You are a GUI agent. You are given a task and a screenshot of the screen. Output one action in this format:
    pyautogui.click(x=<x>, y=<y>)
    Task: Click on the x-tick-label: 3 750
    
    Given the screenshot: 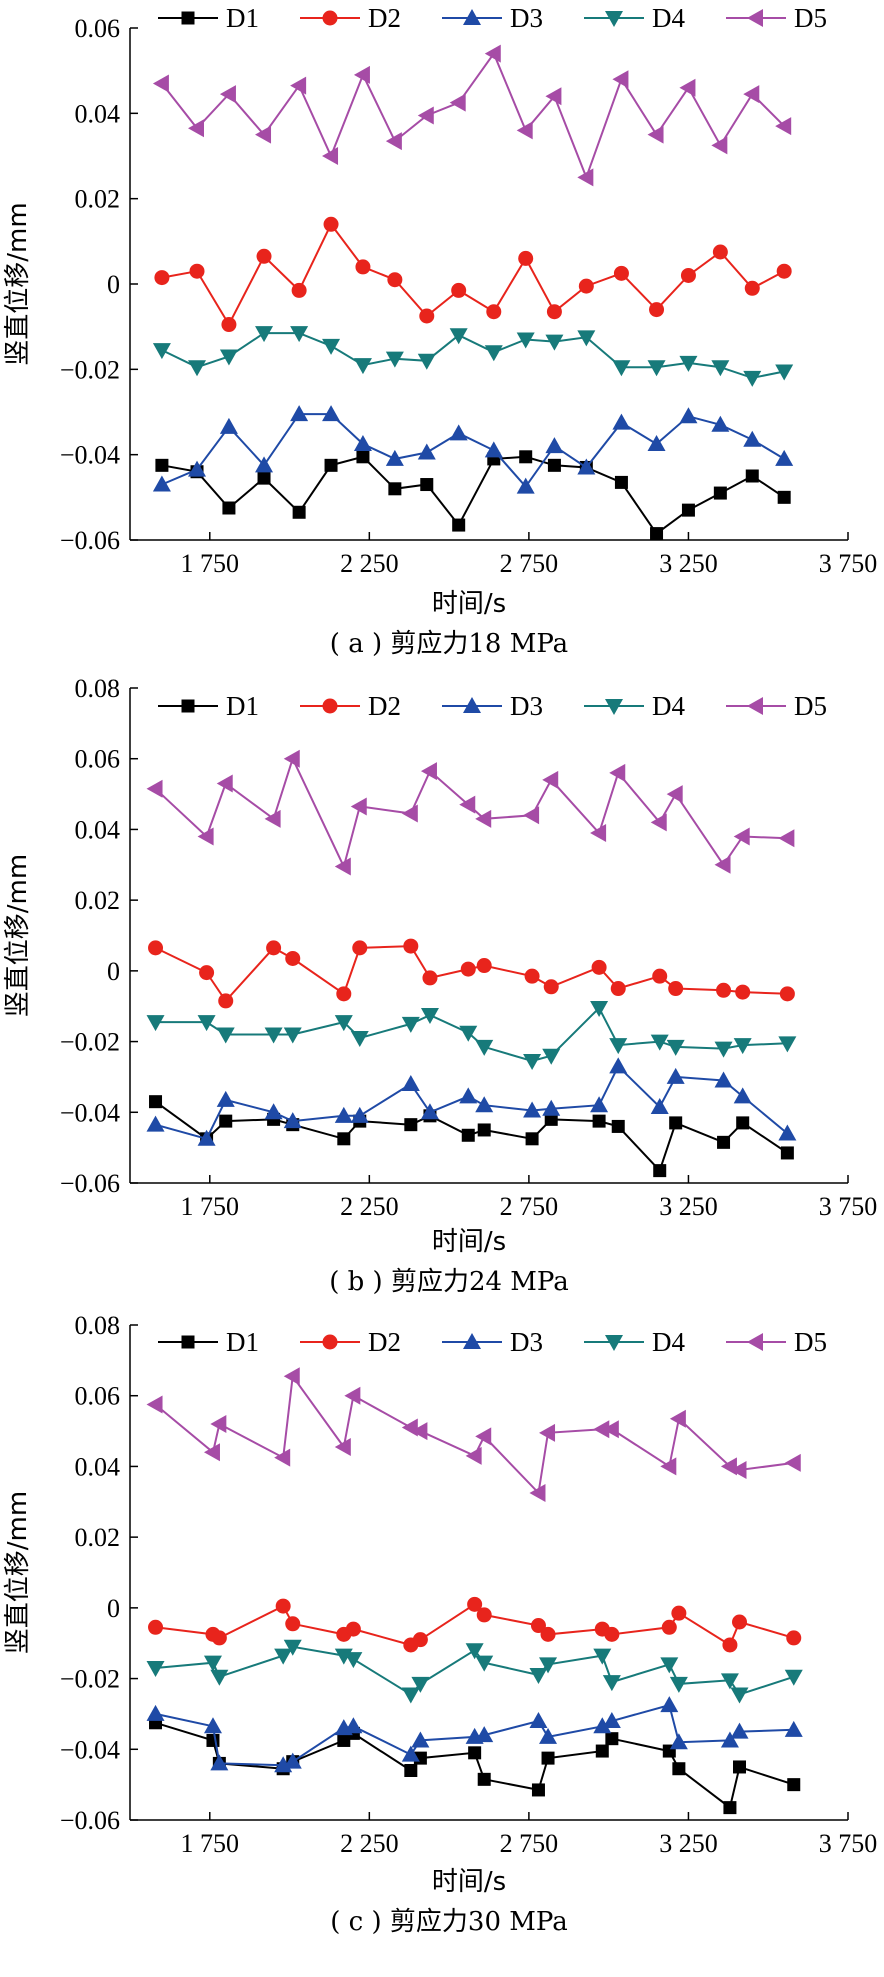 What is the action you would take?
    pyautogui.click(x=848, y=1843)
    